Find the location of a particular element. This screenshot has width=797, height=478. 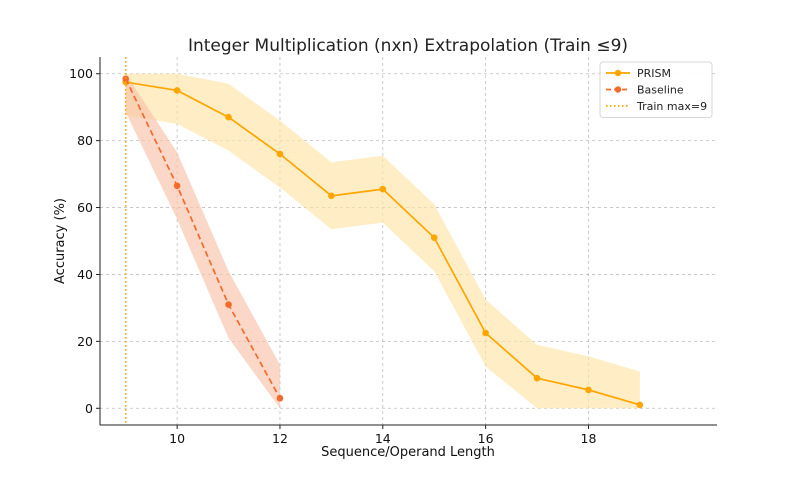

legend-label-1: Baseline is located at coordinates (660, 90).